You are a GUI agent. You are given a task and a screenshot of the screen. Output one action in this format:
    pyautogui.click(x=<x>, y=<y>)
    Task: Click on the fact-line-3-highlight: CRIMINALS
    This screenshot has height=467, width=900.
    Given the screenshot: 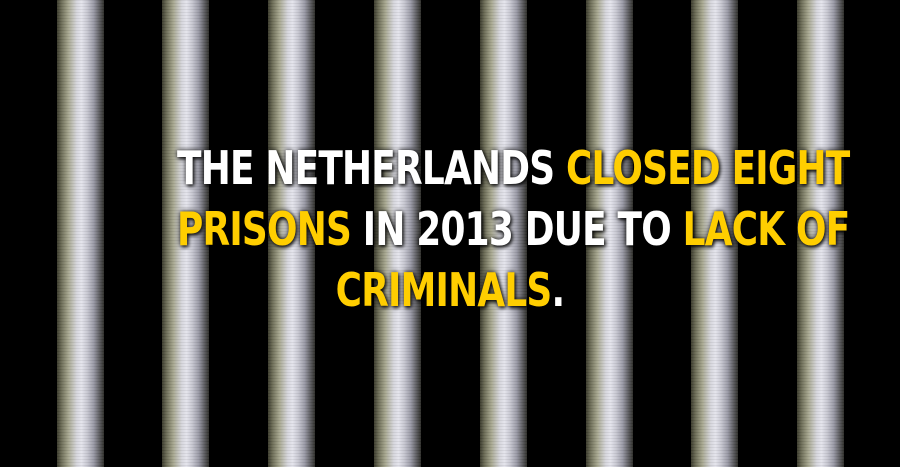 What is the action you would take?
    pyautogui.click(x=444, y=290)
    